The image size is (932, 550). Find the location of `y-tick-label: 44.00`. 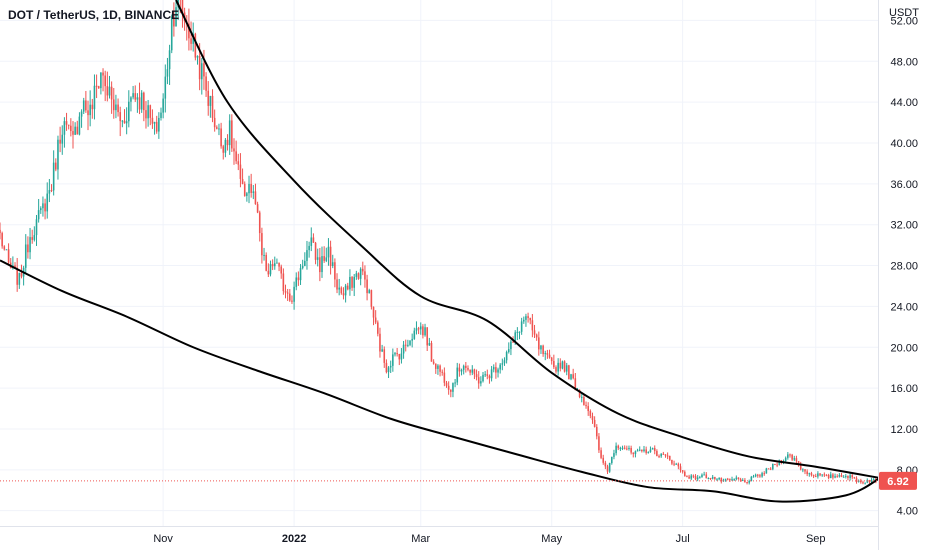

y-tick-label: 44.00 is located at coordinates (904, 103).